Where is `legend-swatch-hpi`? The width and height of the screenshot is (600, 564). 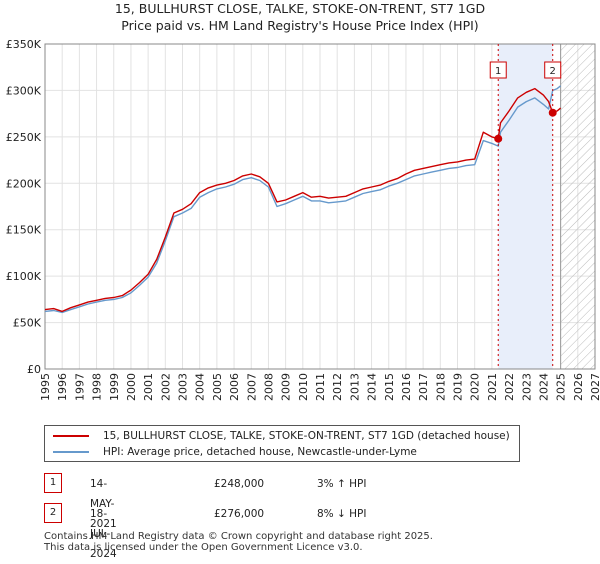 legend-swatch-hpi is located at coordinates (71, 452).